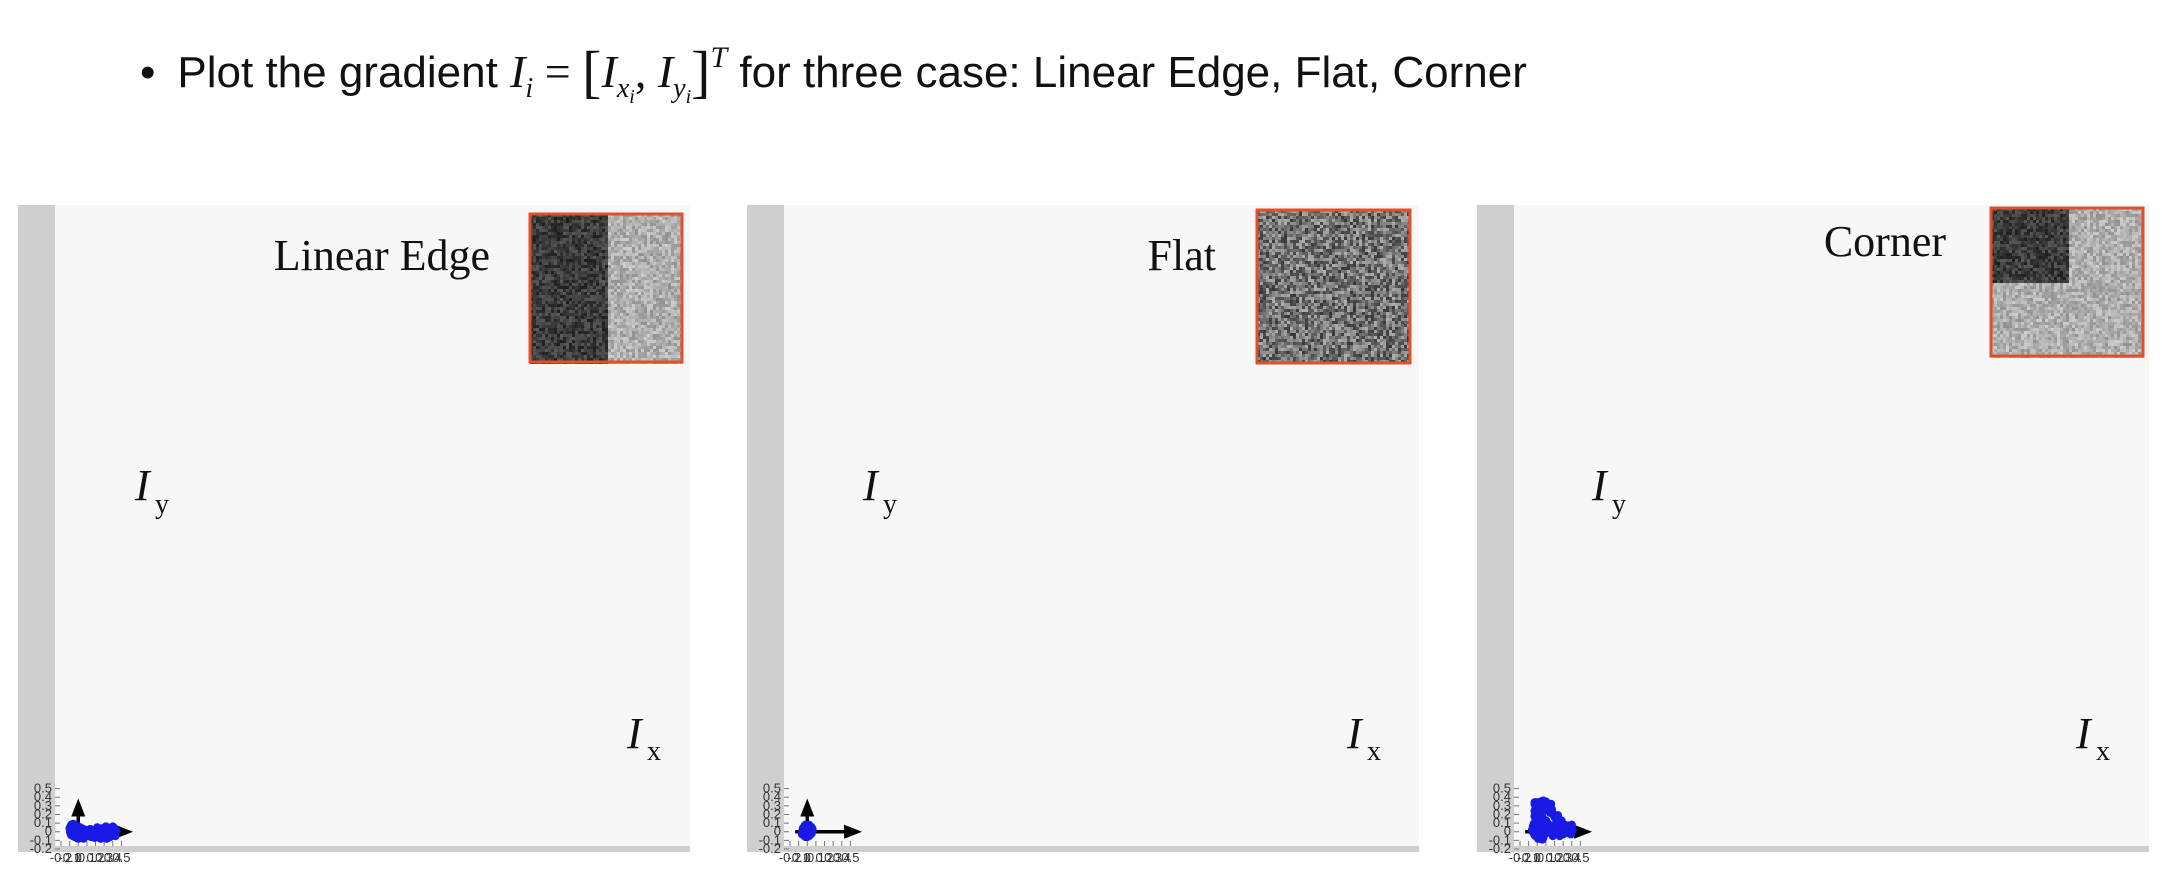  Describe the element at coordinates (1885, 241) in the screenshot. I see `chart-title: Corner` at that location.